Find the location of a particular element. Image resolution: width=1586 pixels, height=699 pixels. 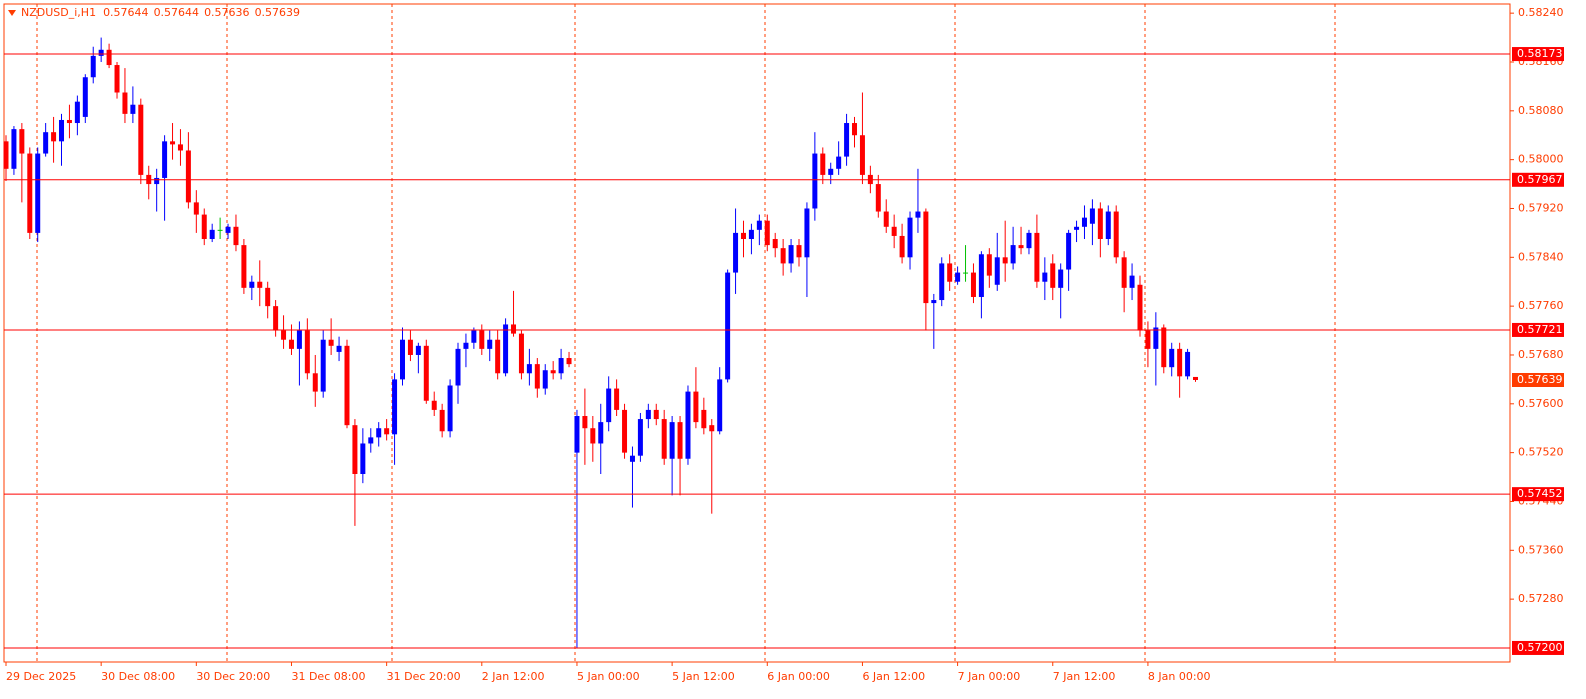

x-tick-label: 30 Dec 20:00 is located at coordinates (233, 676).